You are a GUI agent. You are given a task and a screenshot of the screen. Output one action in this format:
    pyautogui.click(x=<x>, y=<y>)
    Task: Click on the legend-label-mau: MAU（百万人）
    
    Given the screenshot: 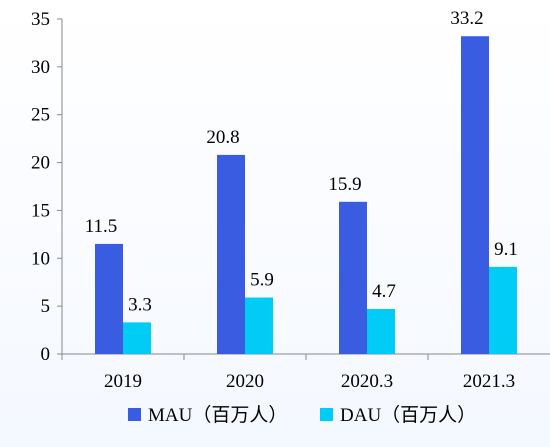 What is the action you would take?
    pyautogui.click(x=217, y=415)
    